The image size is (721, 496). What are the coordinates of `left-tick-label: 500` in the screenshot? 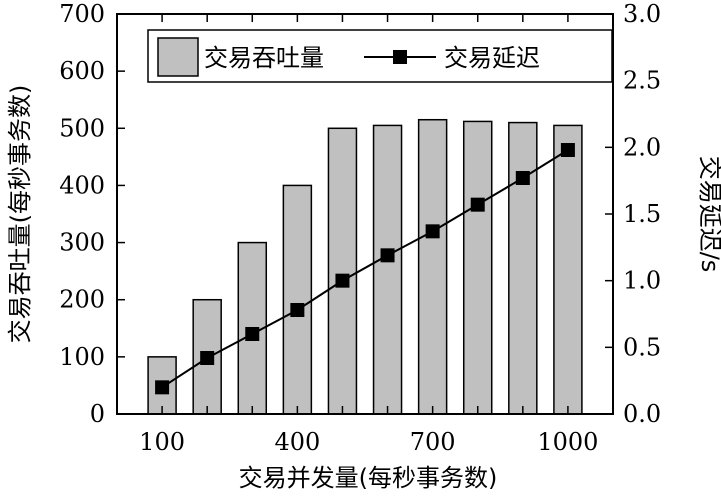 It's located at (82, 128).